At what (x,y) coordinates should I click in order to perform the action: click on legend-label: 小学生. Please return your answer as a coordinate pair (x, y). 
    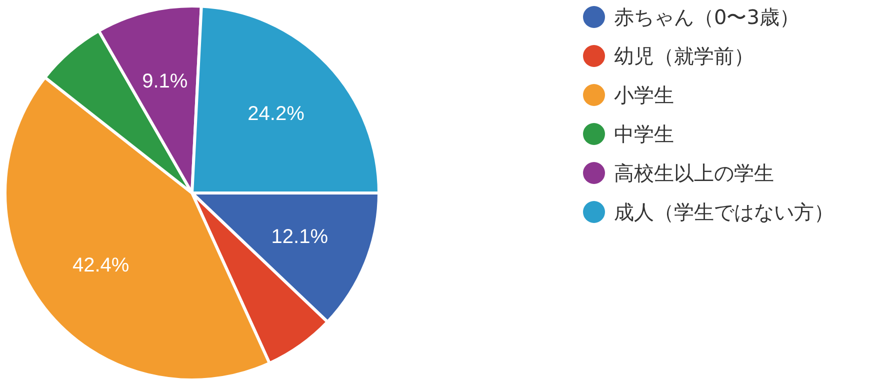
    Looking at the image, I should click on (644, 95).